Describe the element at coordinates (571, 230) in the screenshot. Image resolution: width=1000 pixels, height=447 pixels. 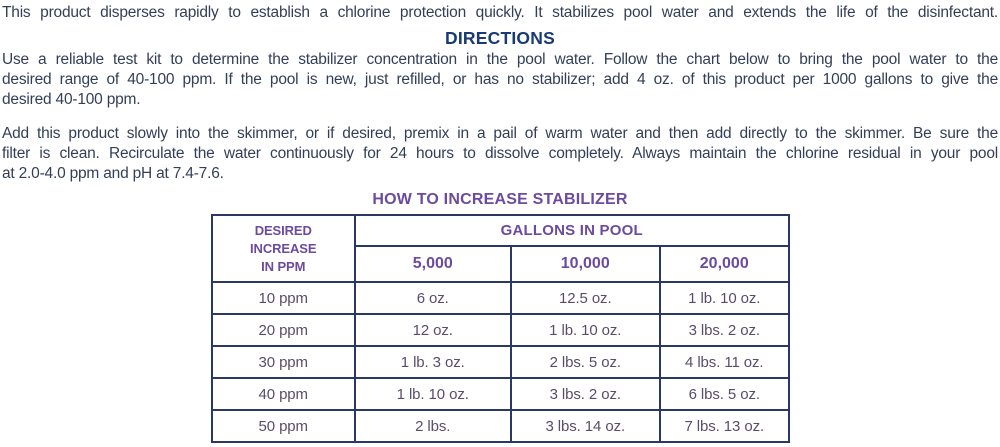
I see `table-header-gallons-in-pool: GALLONS IN POOL` at that location.